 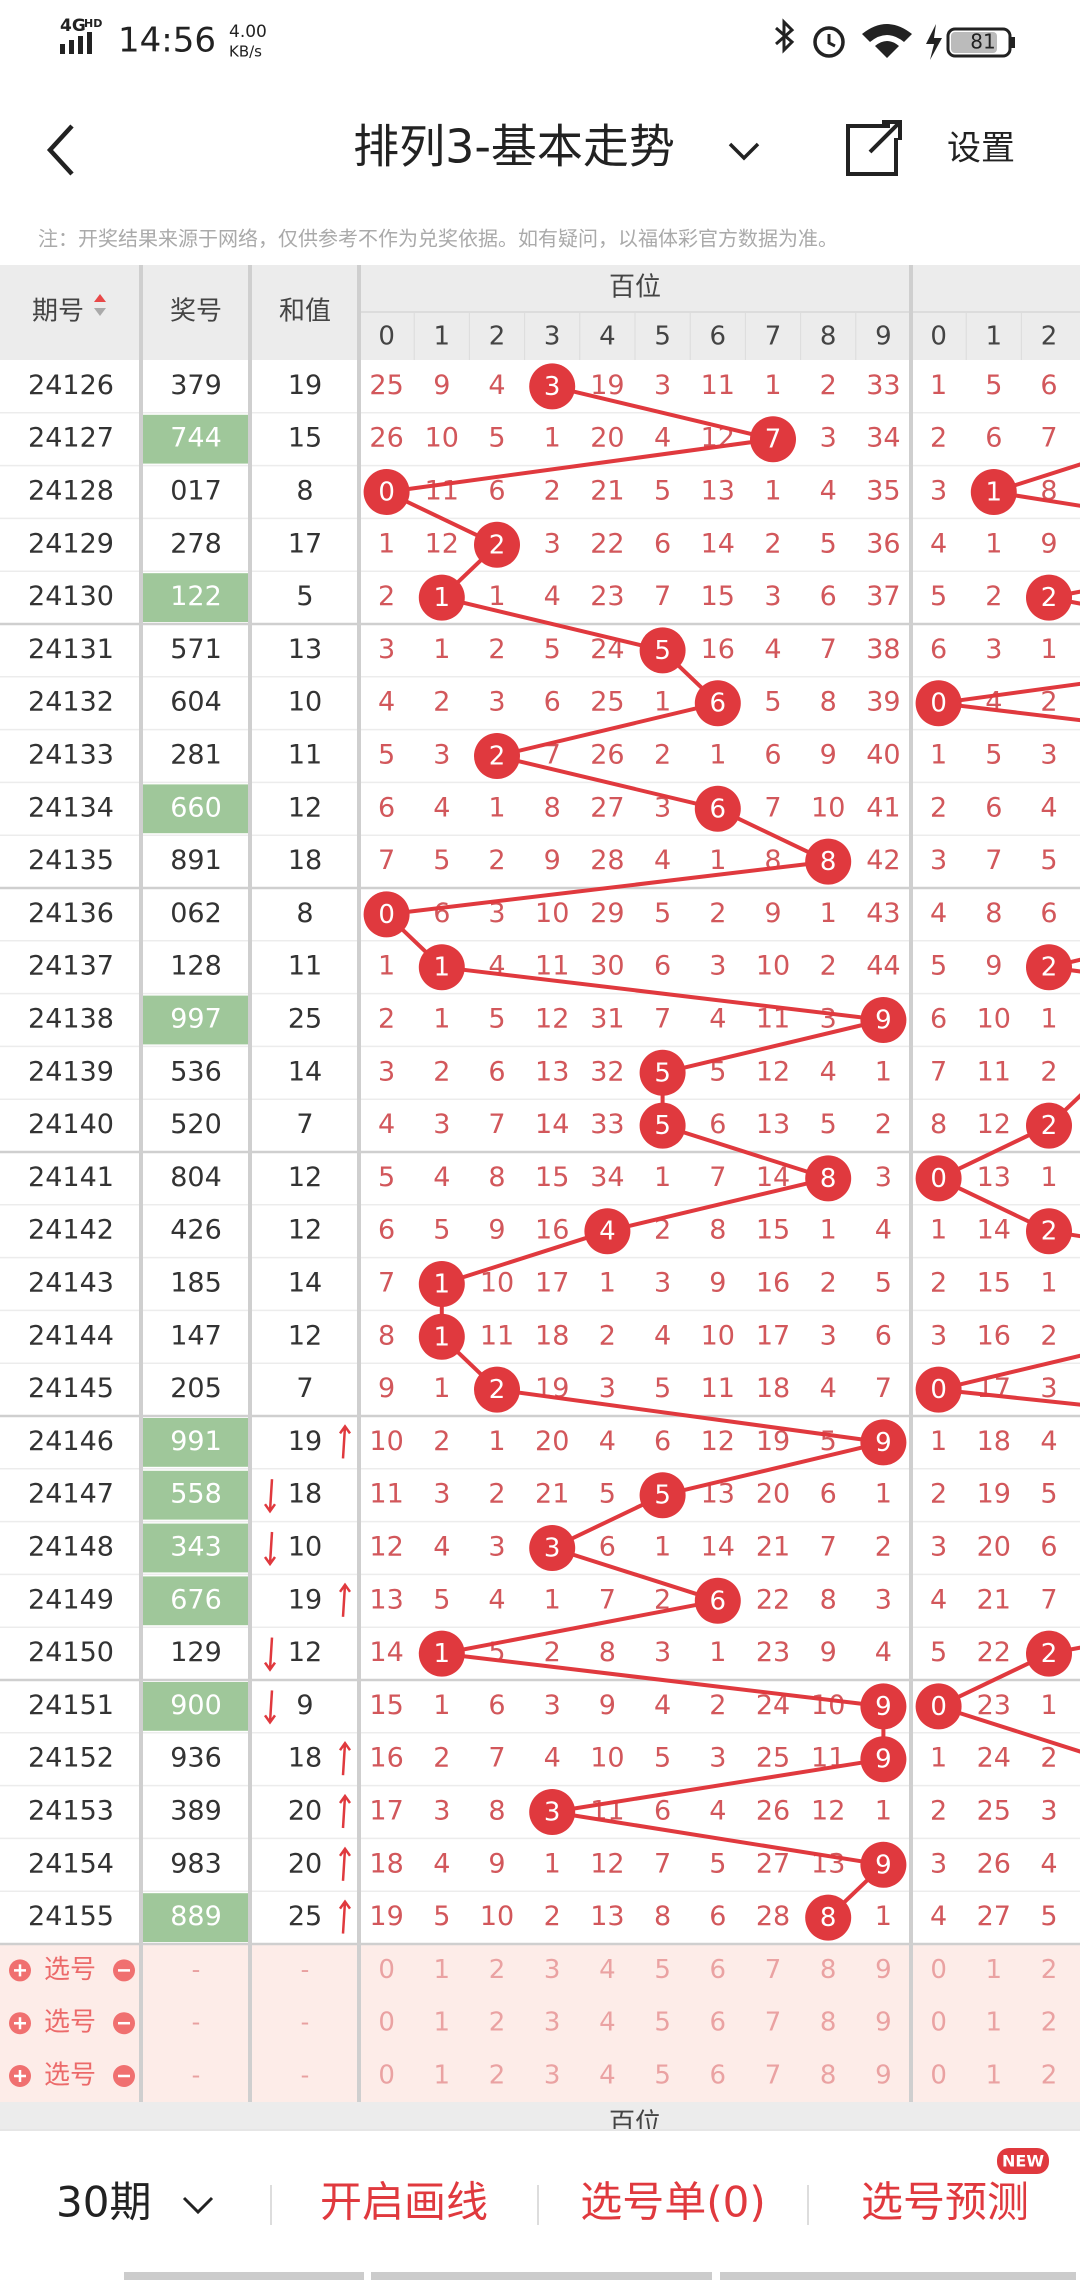 I want to click on nav-hint, so click(x=541, y=2276).